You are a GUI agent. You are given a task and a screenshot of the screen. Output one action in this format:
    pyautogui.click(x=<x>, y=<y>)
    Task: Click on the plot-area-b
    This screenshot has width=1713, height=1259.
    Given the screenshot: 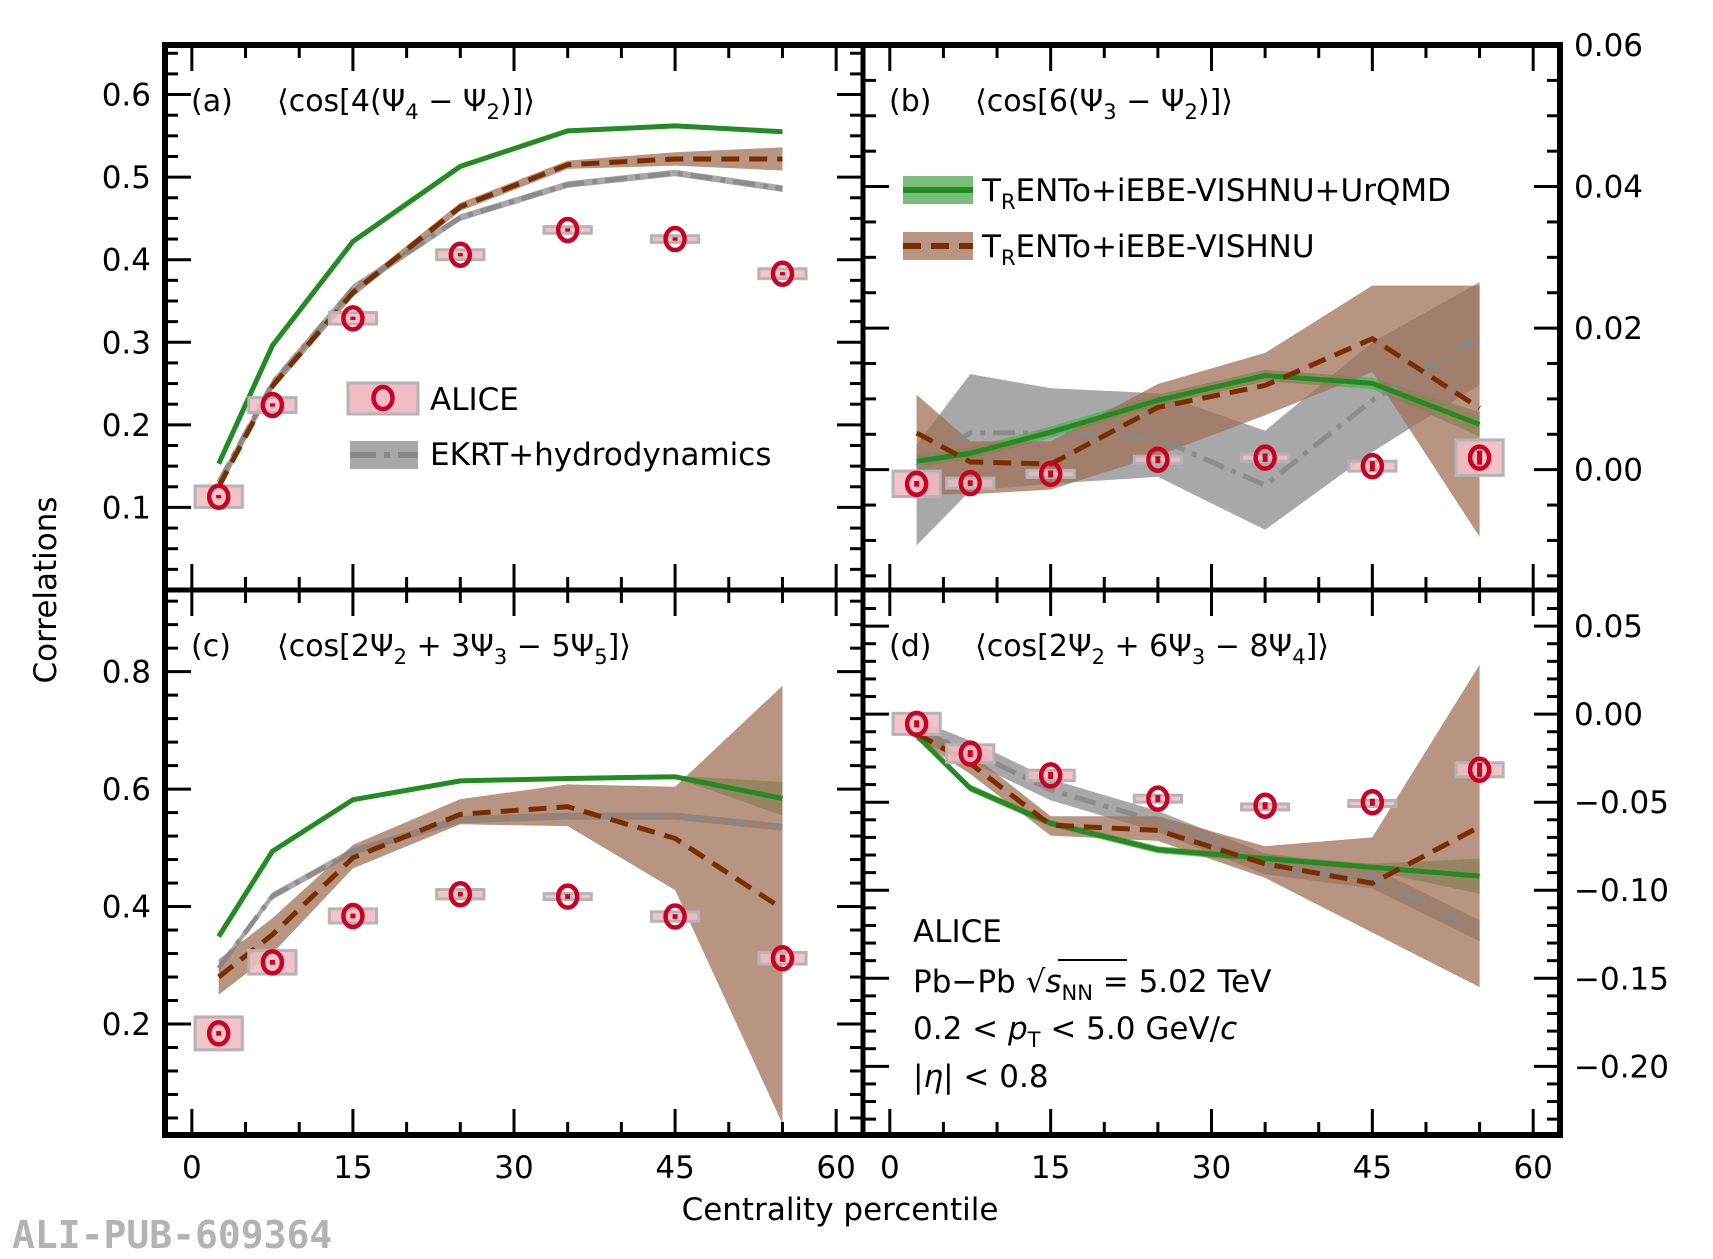 What is the action you would take?
    pyautogui.click(x=1198, y=414)
    